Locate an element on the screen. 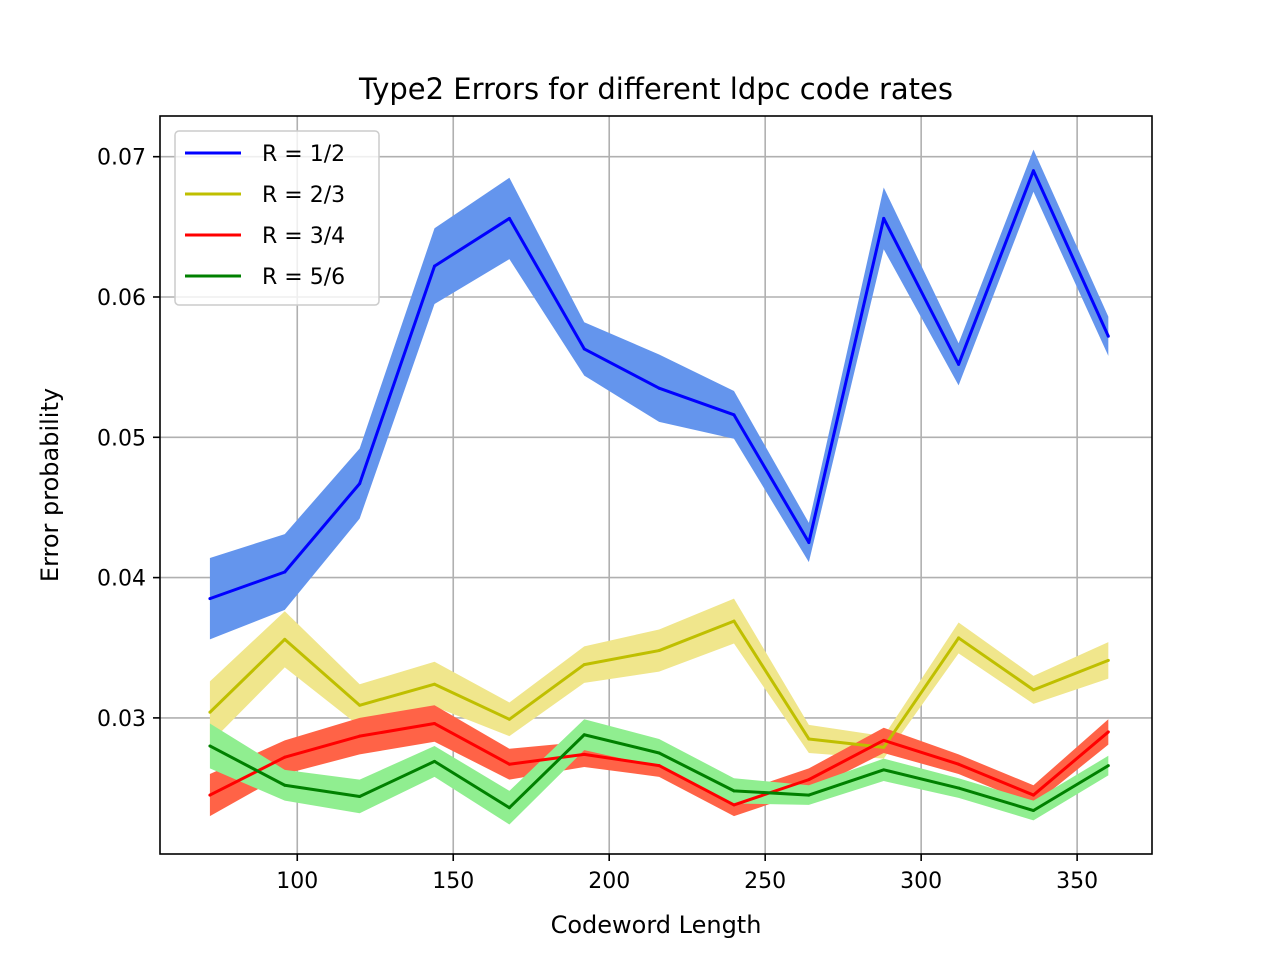 The image size is (1280, 960). y-tick-label: 0.07 is located at coordinates (121, 158).